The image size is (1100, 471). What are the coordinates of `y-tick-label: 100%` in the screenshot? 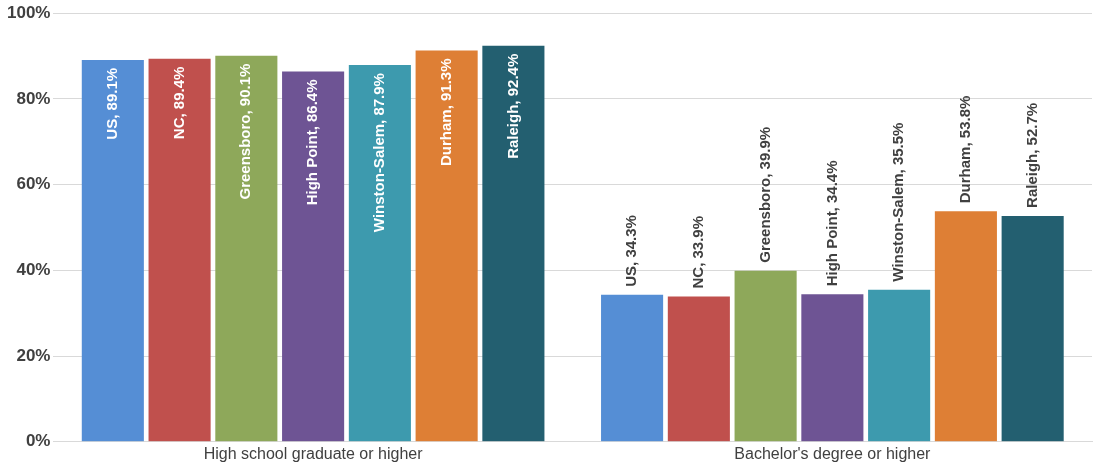 It's located at (29, 12).